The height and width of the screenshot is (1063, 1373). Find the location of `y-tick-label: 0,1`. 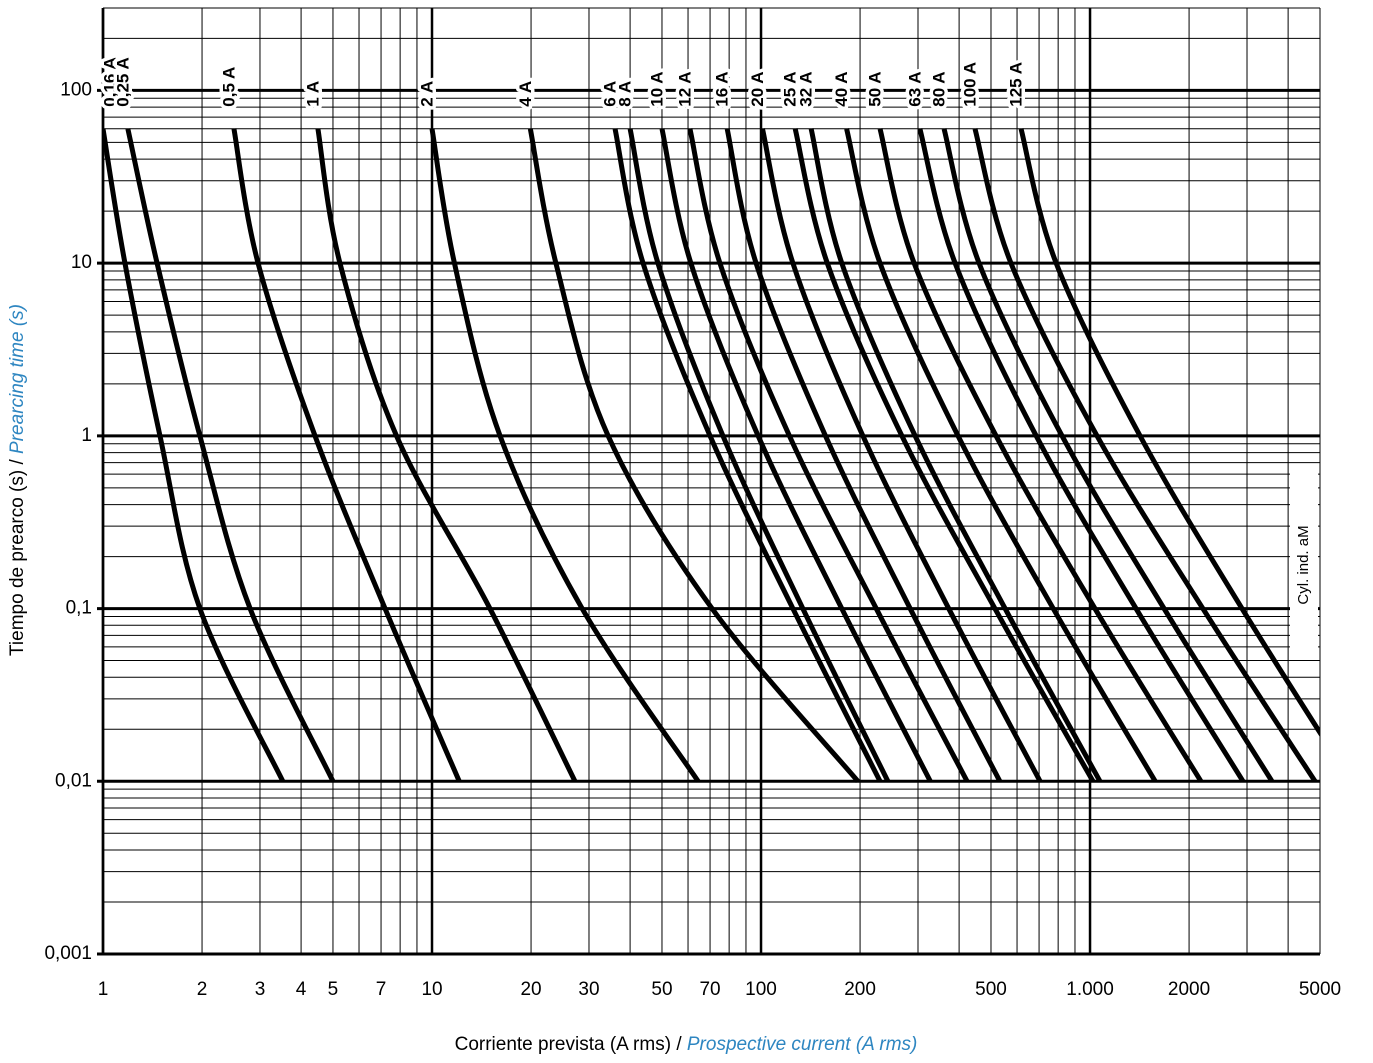

y-tick-label: 0,1 is located at coordinates (79, 608).